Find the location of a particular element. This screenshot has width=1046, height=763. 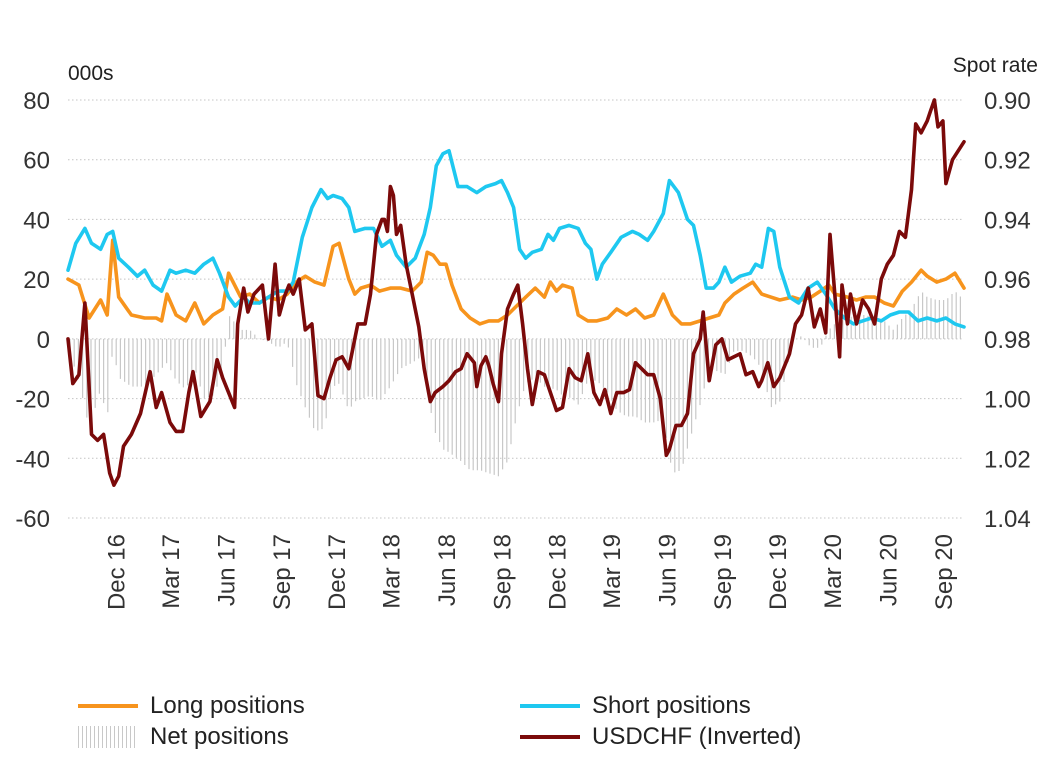

left-tick-label: -20 is located at coordinates (32, 400).